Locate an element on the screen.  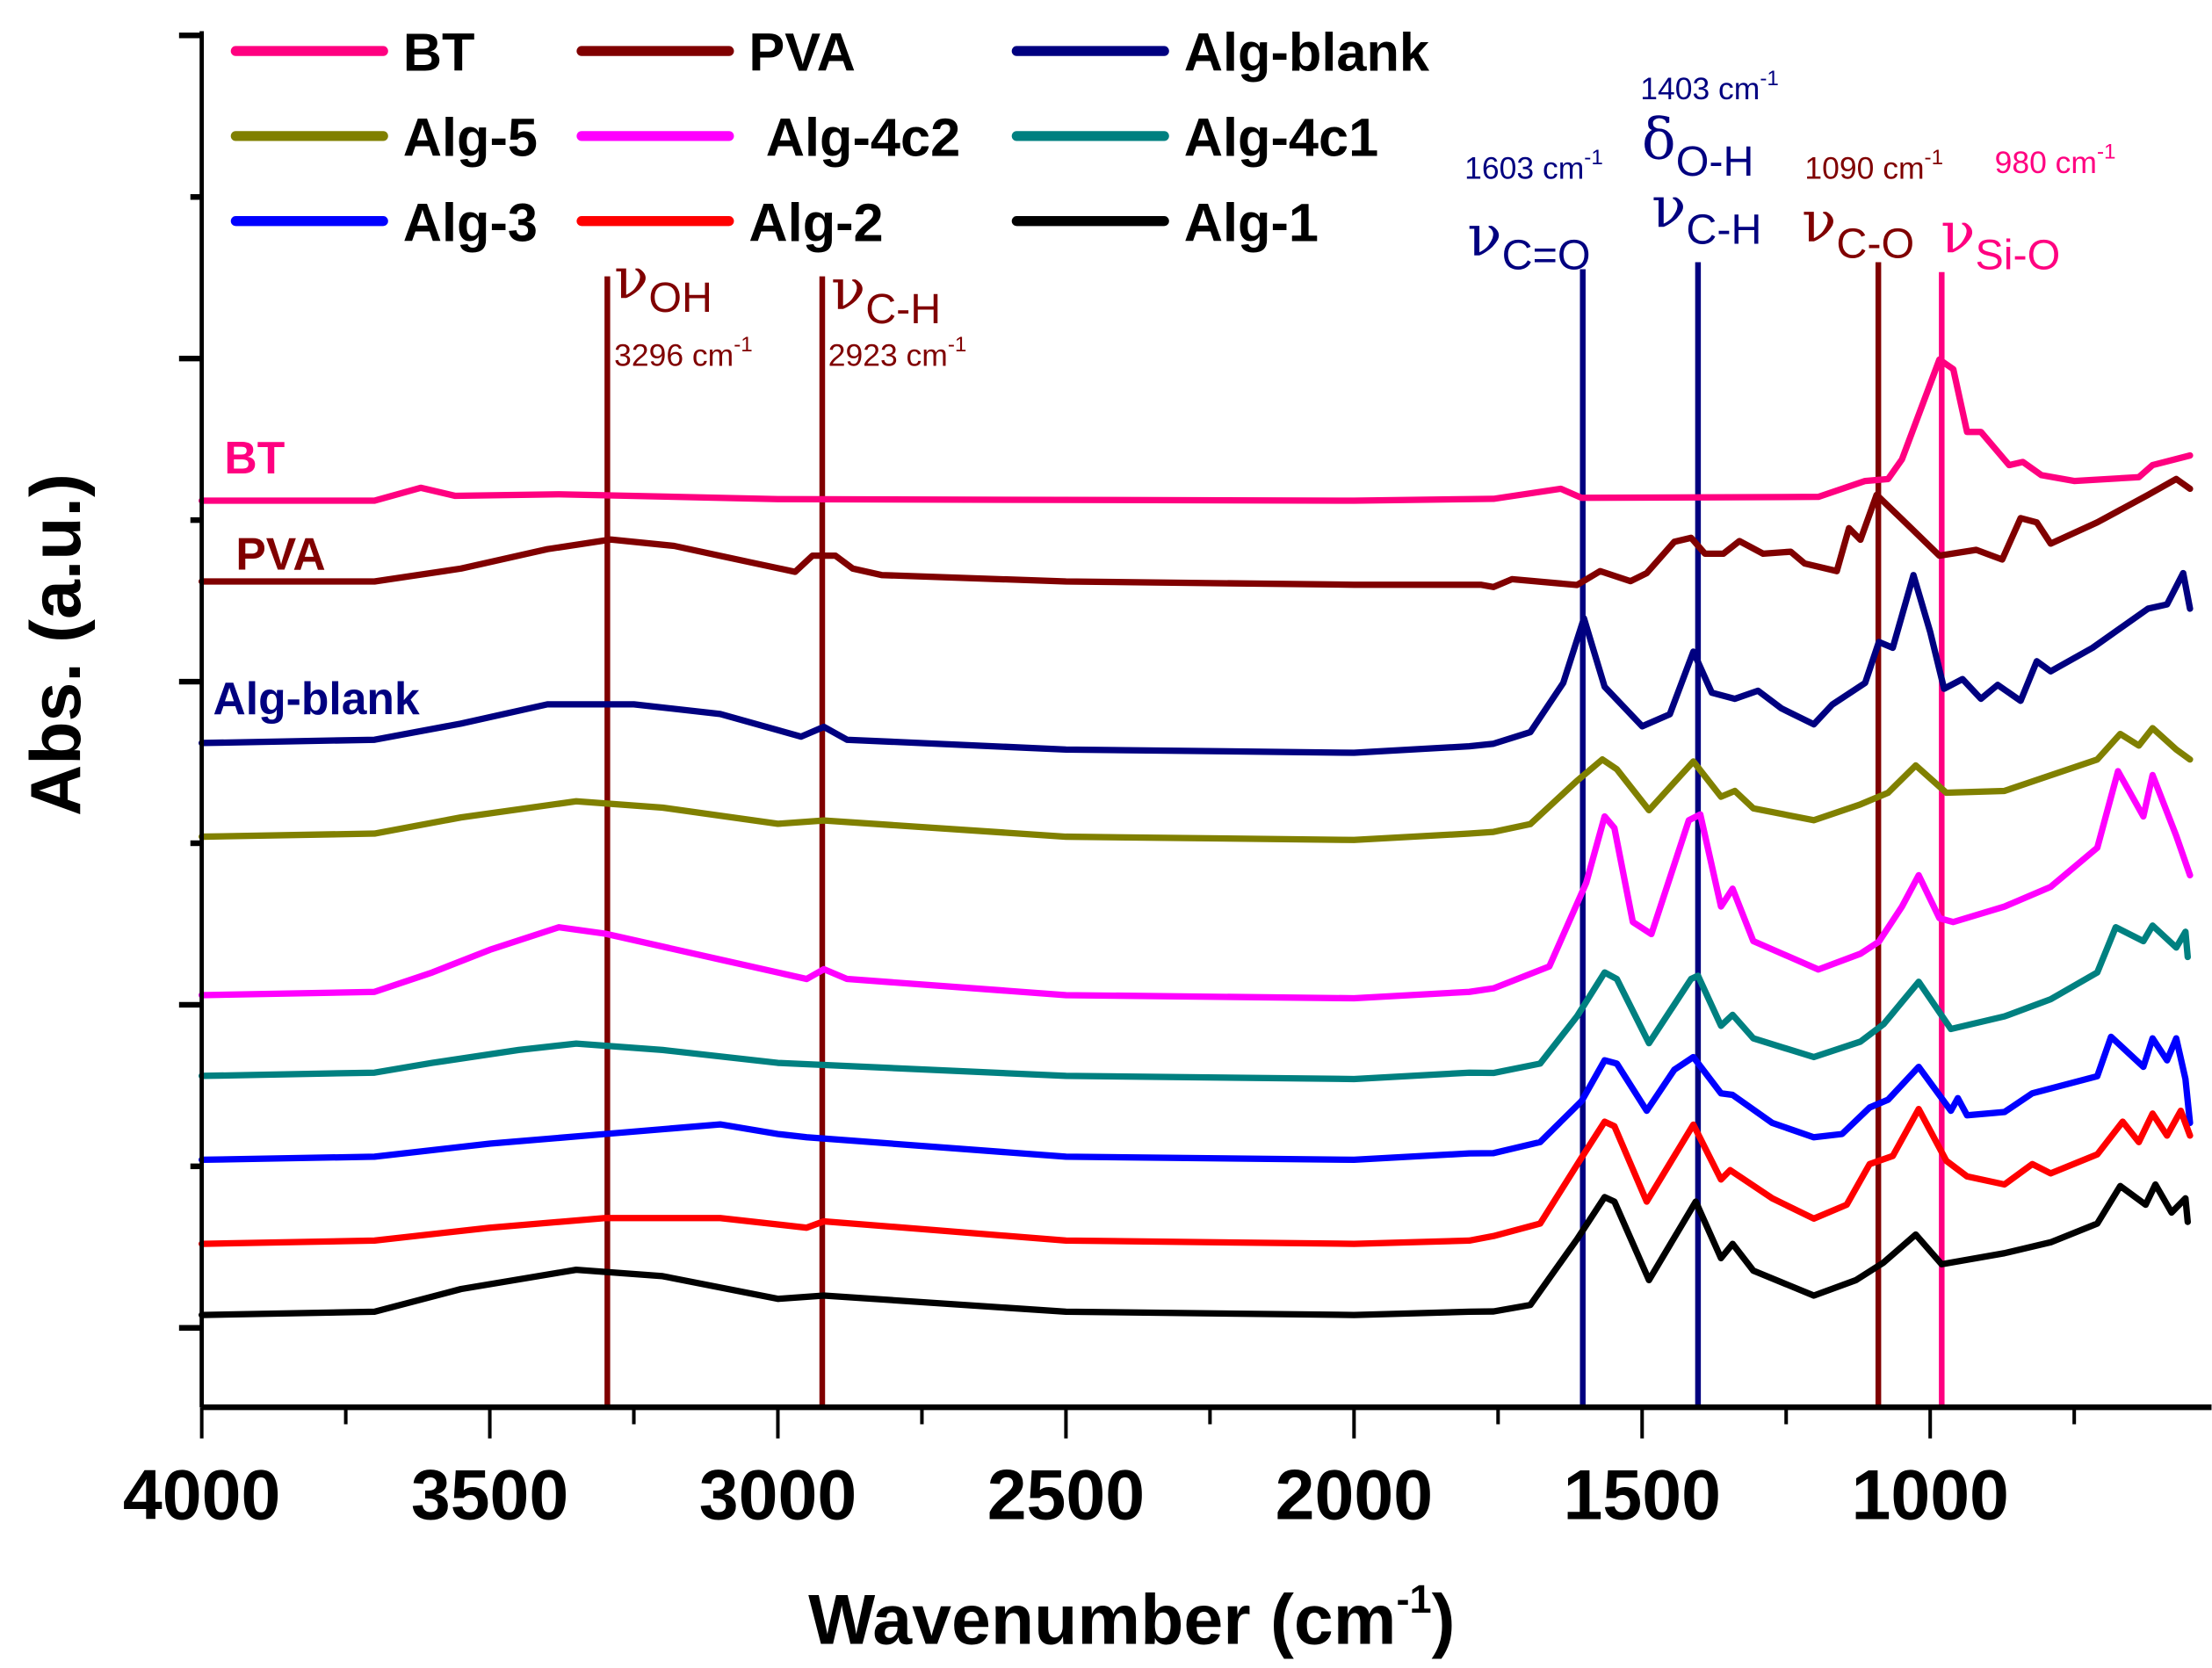
y-axis-title: Abs. (a.u.) is located at coordinates (56, 644).